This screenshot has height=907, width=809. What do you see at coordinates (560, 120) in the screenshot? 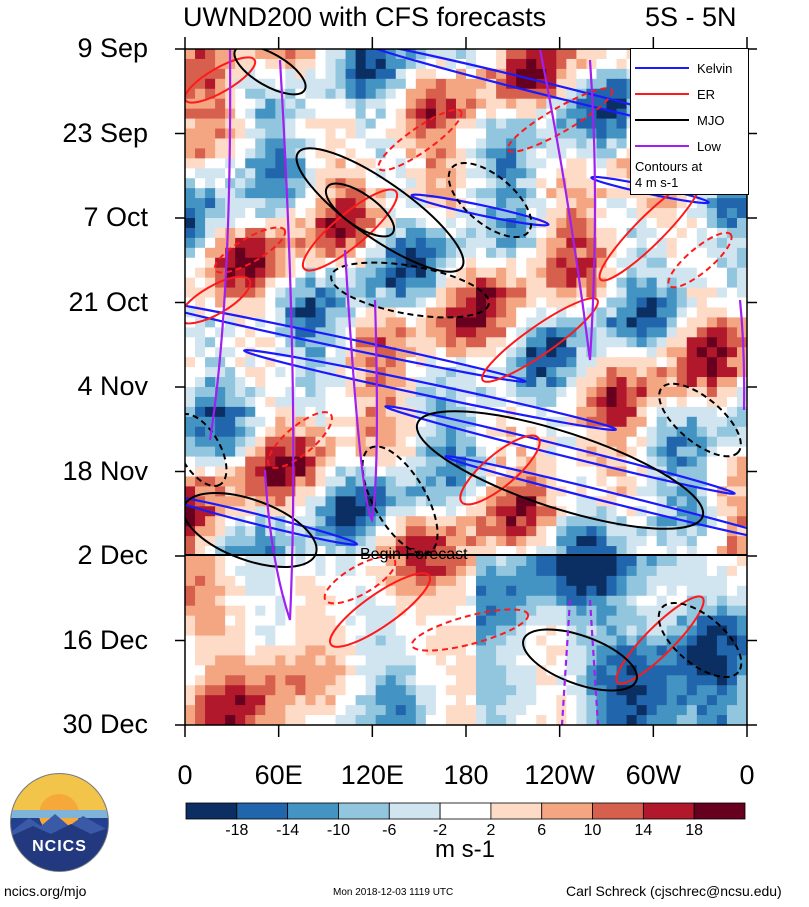
I see `wave-contour` at bounding box center [560, 120].